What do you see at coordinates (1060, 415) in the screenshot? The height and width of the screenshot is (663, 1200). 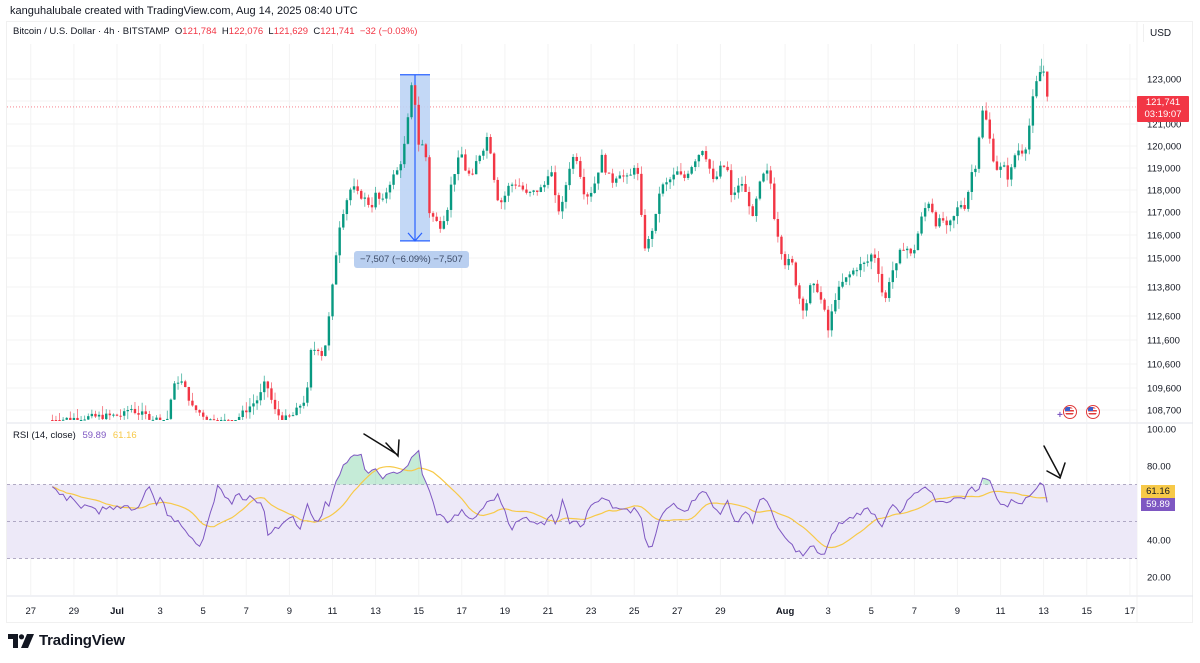 I see `add-event-icon: +` at bounding box center [1060, 415].